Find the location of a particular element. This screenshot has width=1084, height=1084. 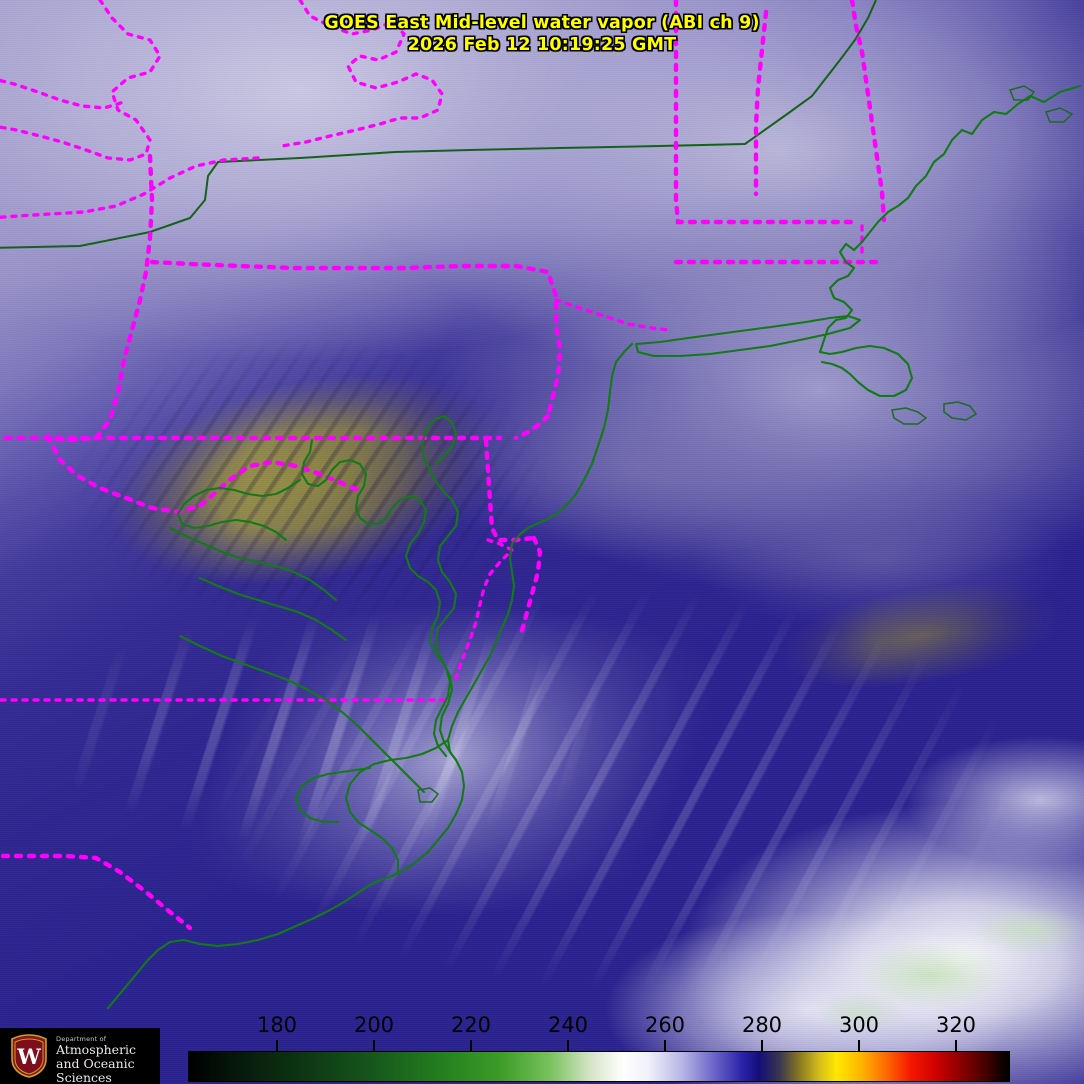

coastline-chesapeake-west is located at coordinates (379, 600).